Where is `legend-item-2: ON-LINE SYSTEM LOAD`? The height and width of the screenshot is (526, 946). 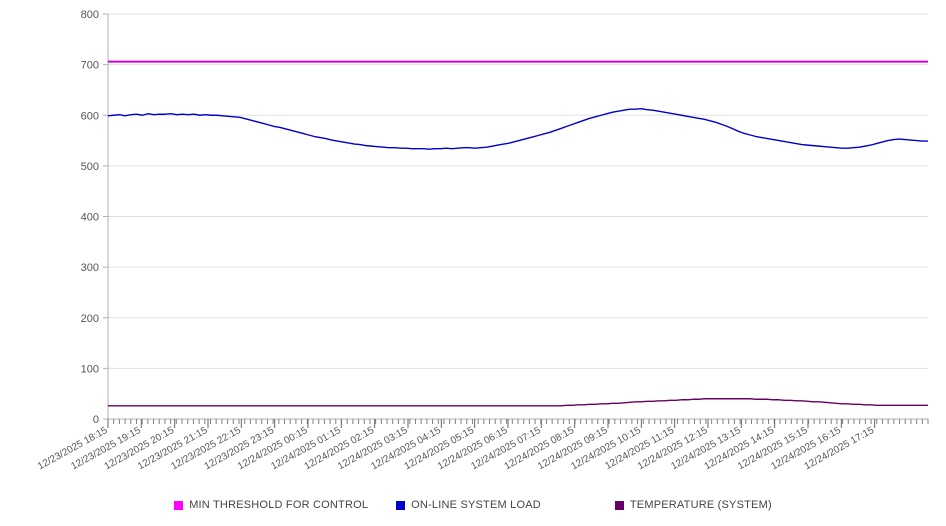
legend-item-2: ON-LINE SYSTEM LOAD is located at coordinates (468, 505).